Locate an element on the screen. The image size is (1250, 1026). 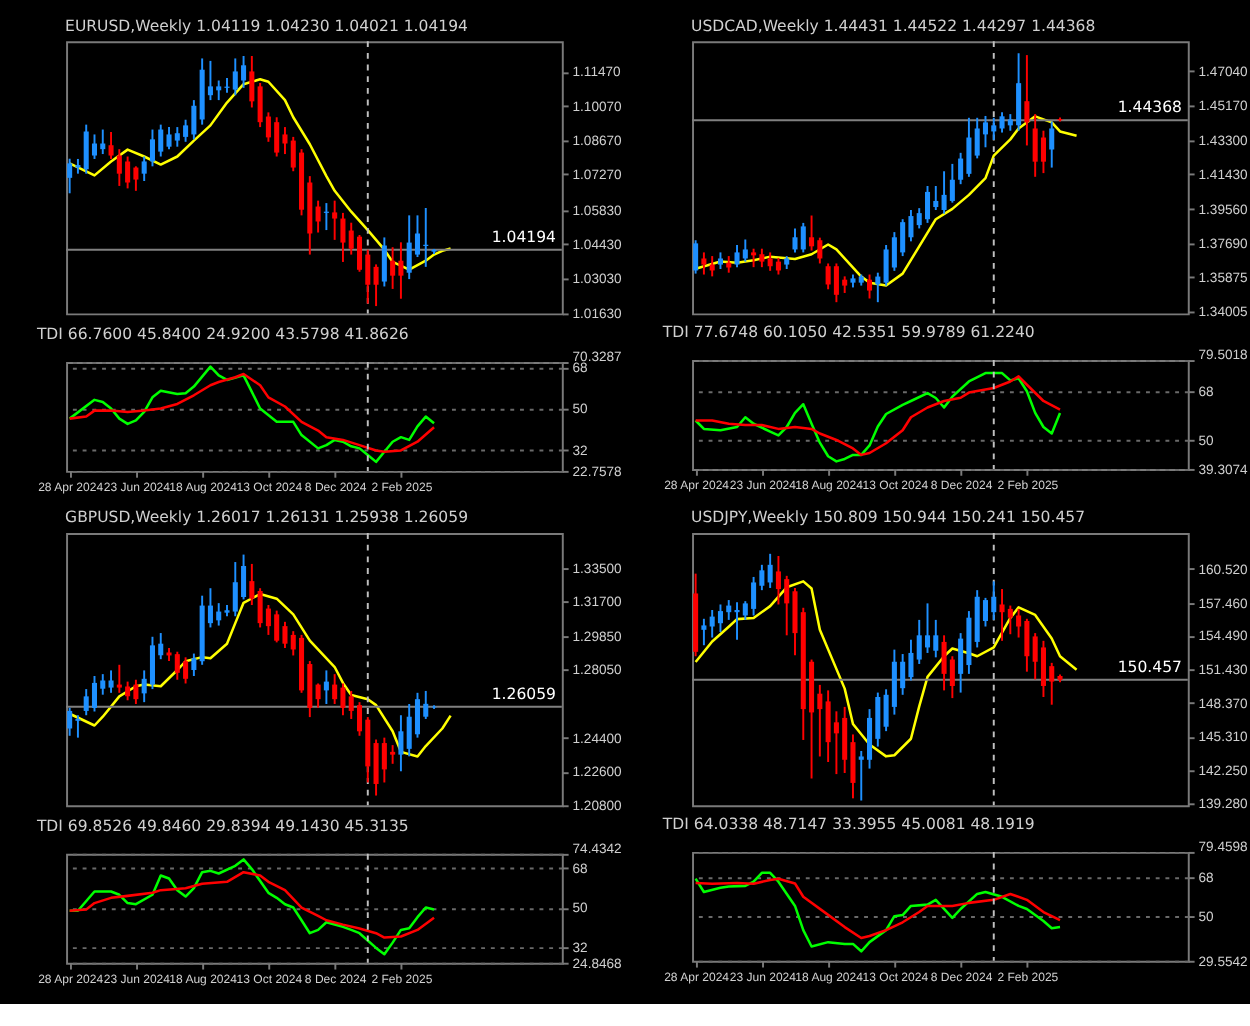
chart-title: EURUSD,Weekly 1.04119 1.04230 1.04021 1.04194 is located at coordinates (267, 25).